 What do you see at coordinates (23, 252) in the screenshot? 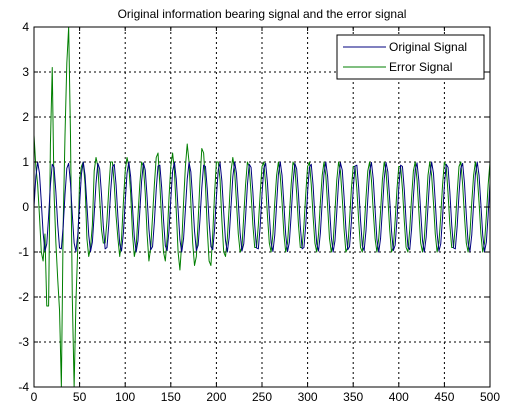
I see `y-tick-label: -1` at bounding box center [23, 252].